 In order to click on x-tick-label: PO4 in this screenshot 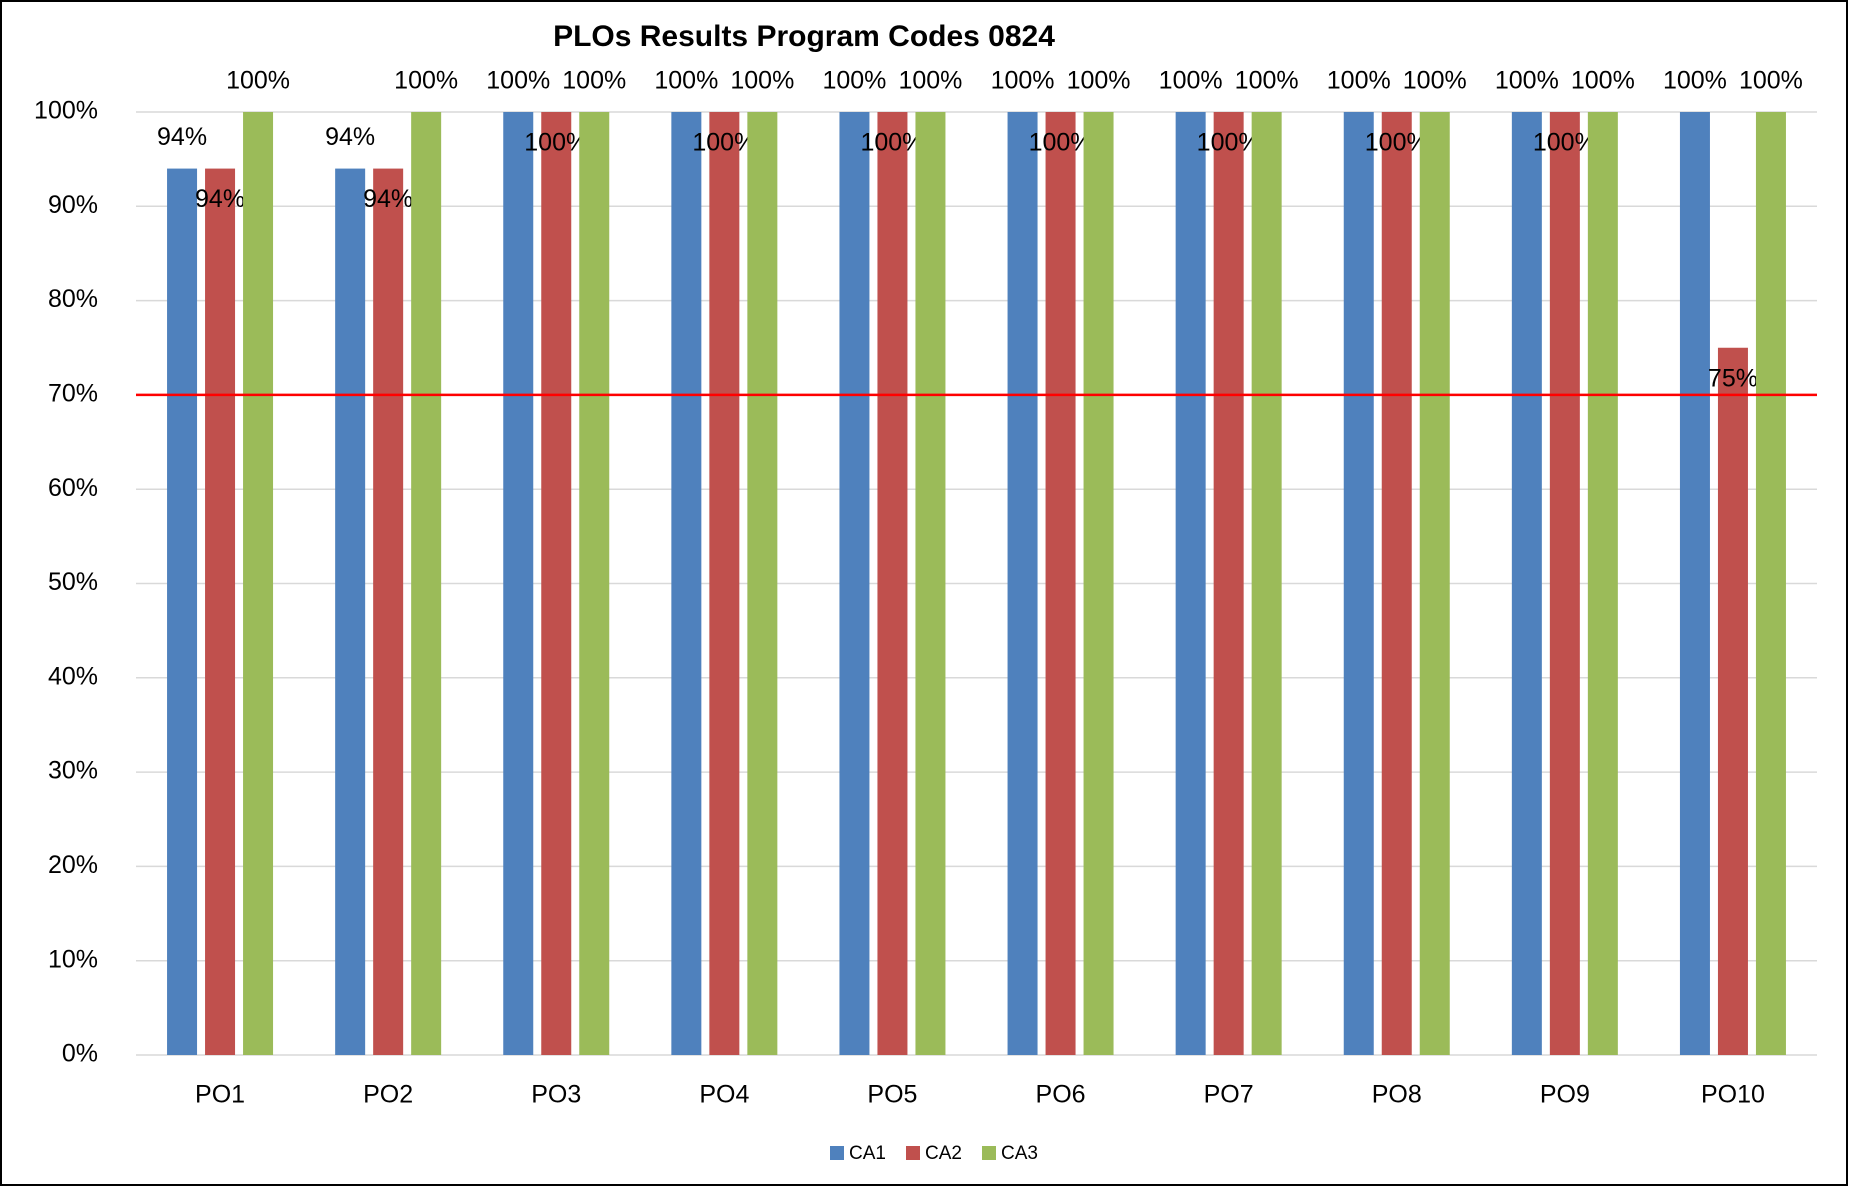, I will do `click(724, 1095)`.